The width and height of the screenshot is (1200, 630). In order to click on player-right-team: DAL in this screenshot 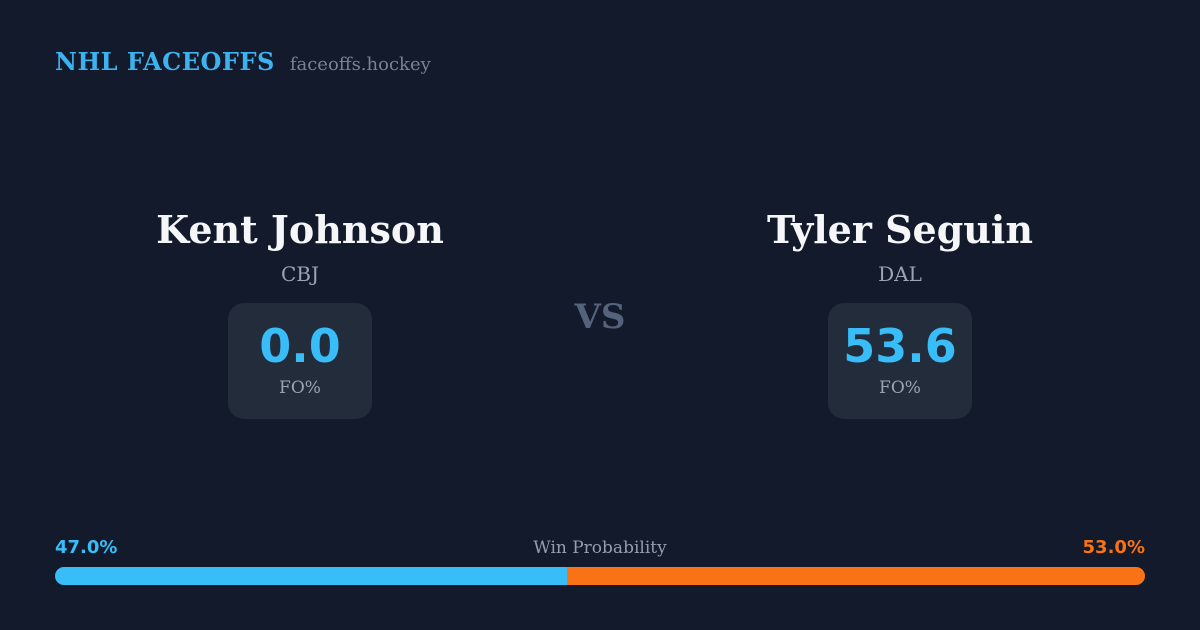, I will do `click(900, 273)`.